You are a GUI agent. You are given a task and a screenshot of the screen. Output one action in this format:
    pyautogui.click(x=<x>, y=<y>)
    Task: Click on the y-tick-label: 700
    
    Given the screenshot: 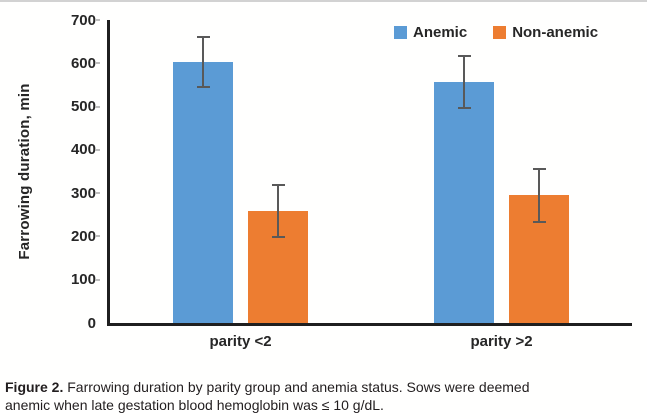 What is the action you would take?
    pyautogui.click(x=83, y=20)
    